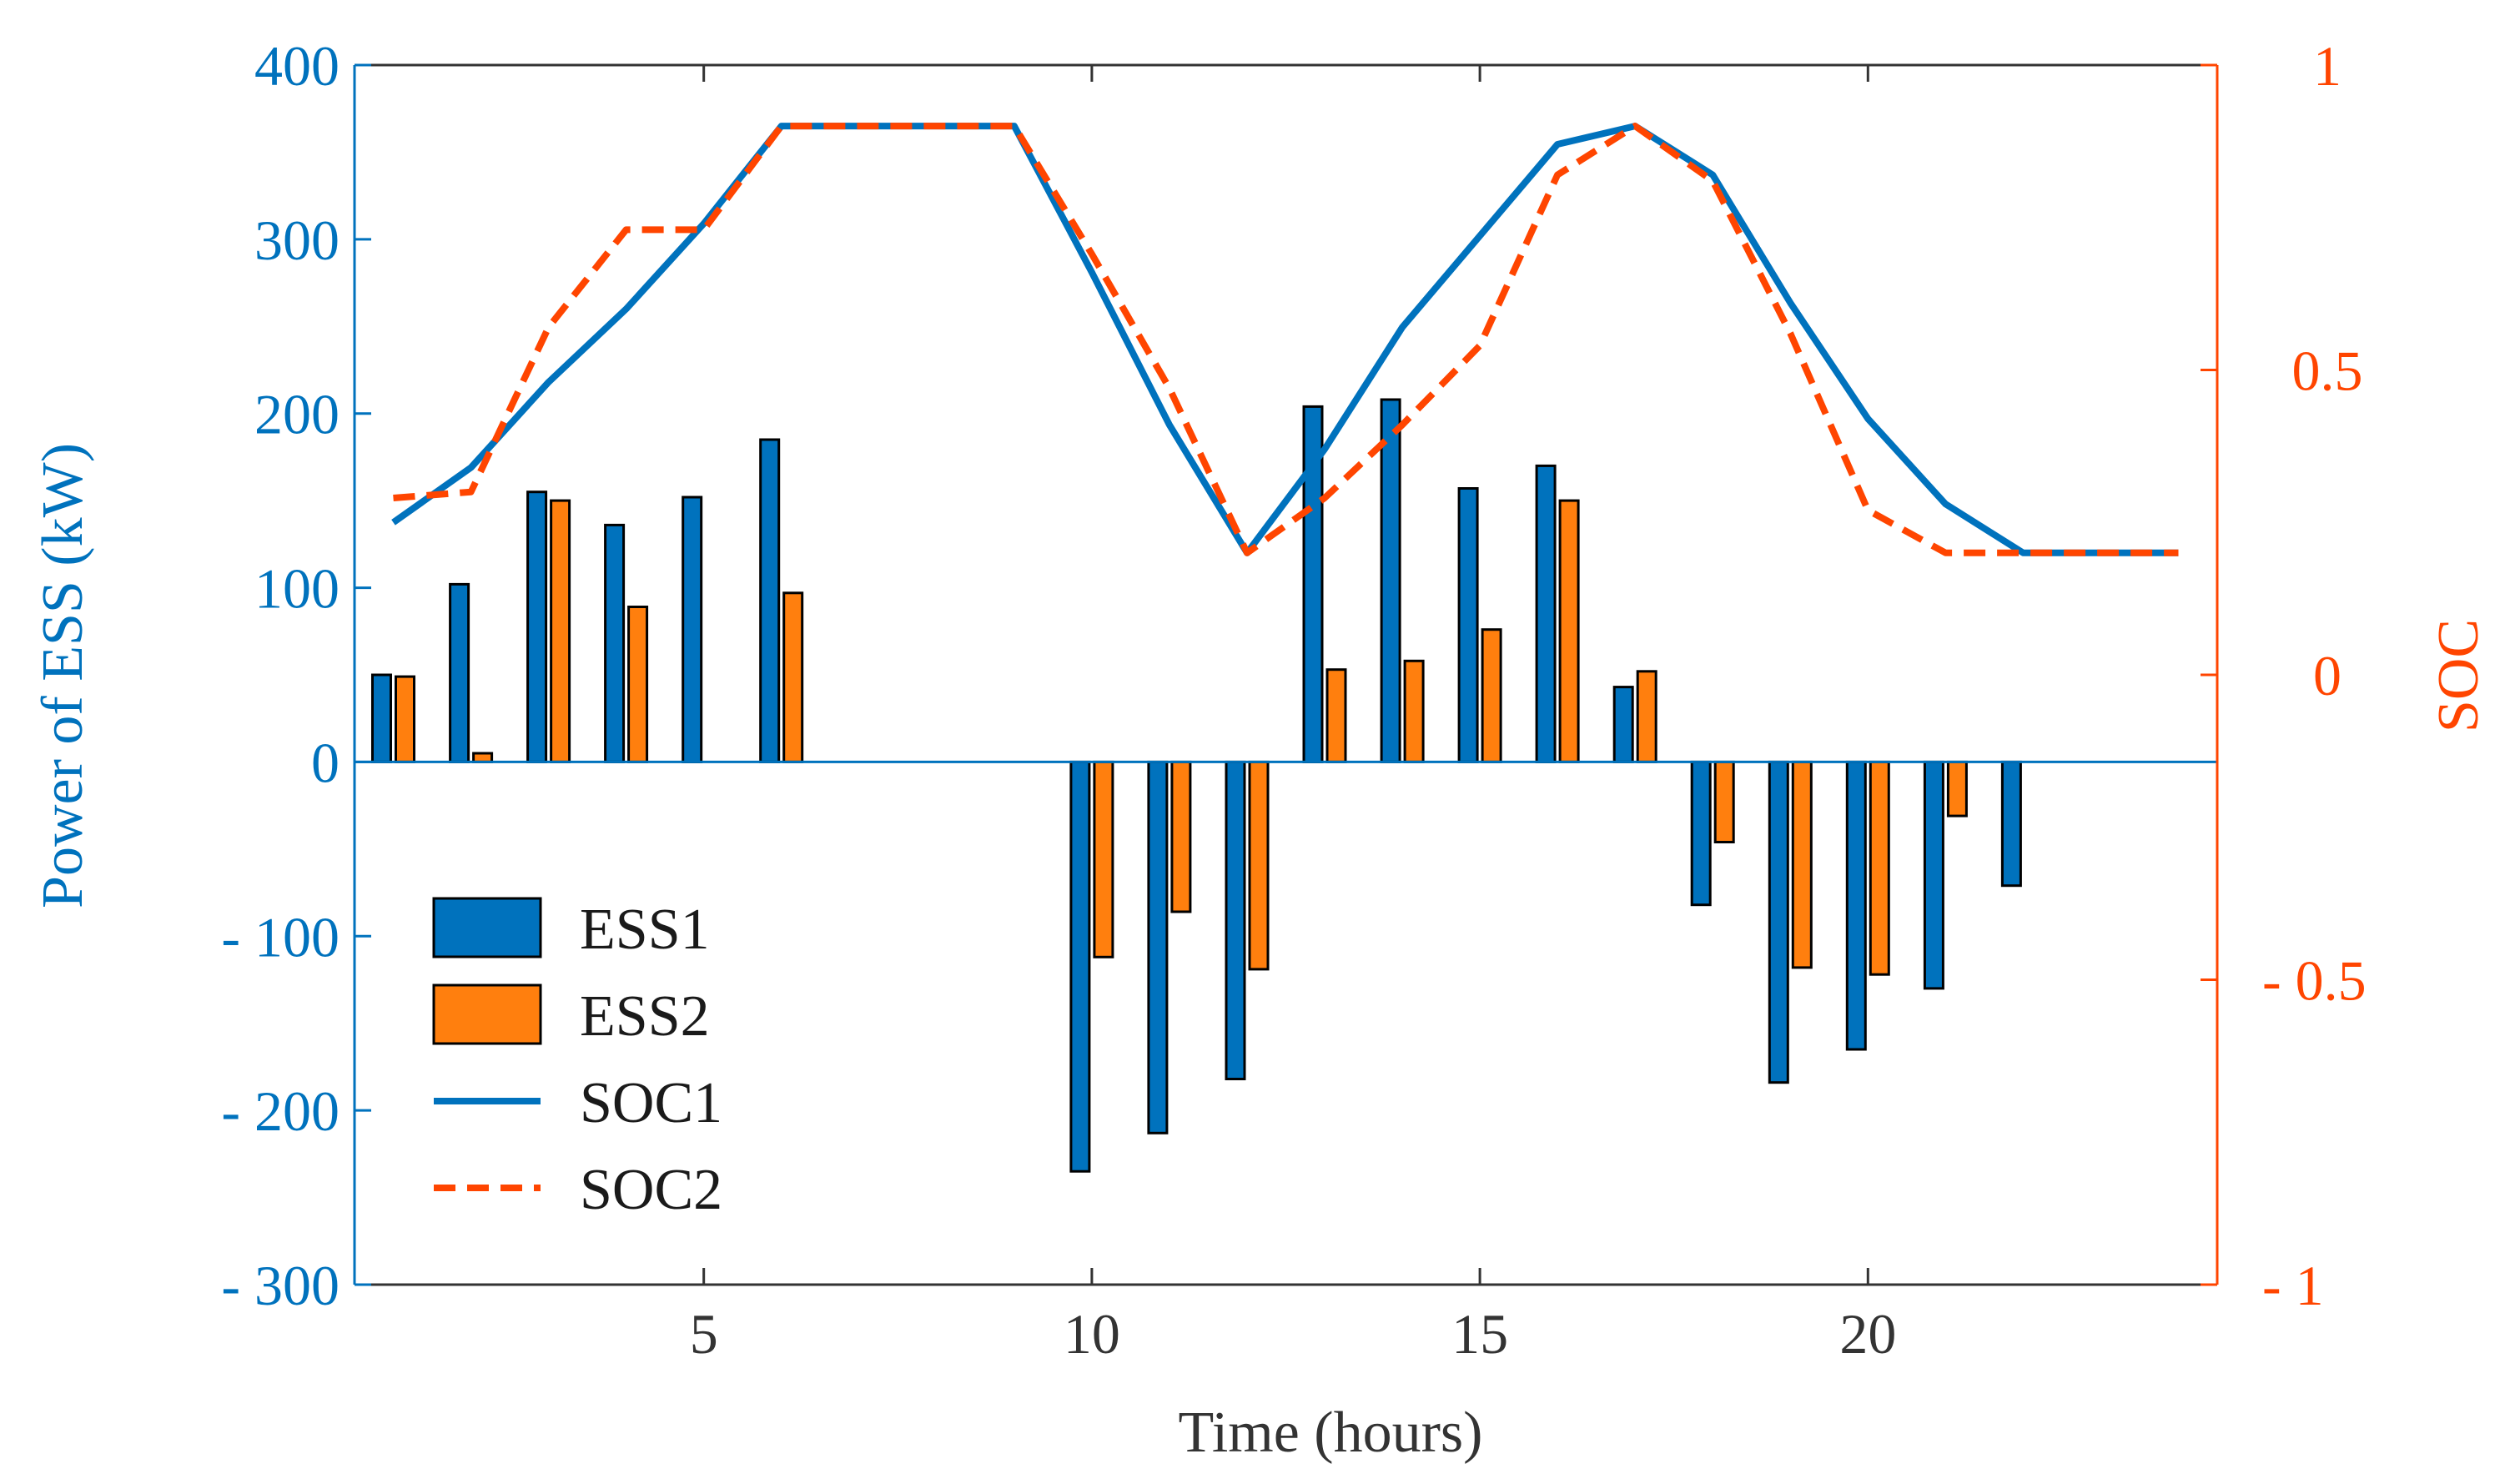  What do you see at coordinates (577, 1059) in the screenshot?
I see `legend: ESS1 ESS2 SOC1 SOC2` at bounding box center [577, 1059].